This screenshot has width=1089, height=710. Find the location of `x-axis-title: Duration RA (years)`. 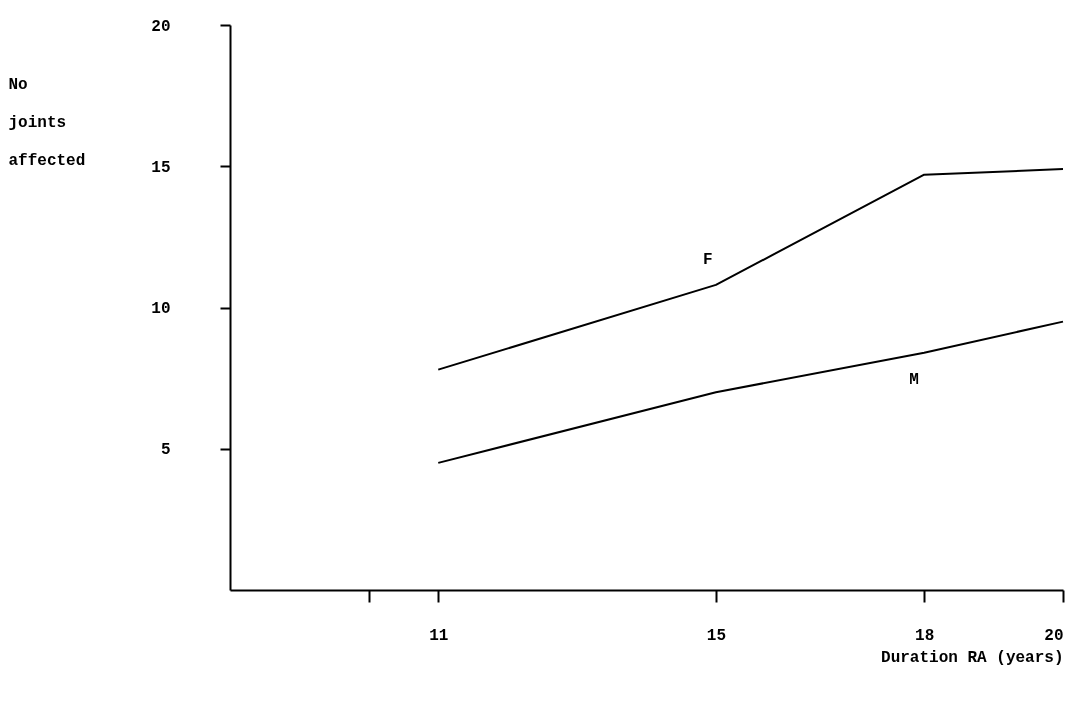

x-axis-title: Duration RA (years) is located at coordinates (972, 657).